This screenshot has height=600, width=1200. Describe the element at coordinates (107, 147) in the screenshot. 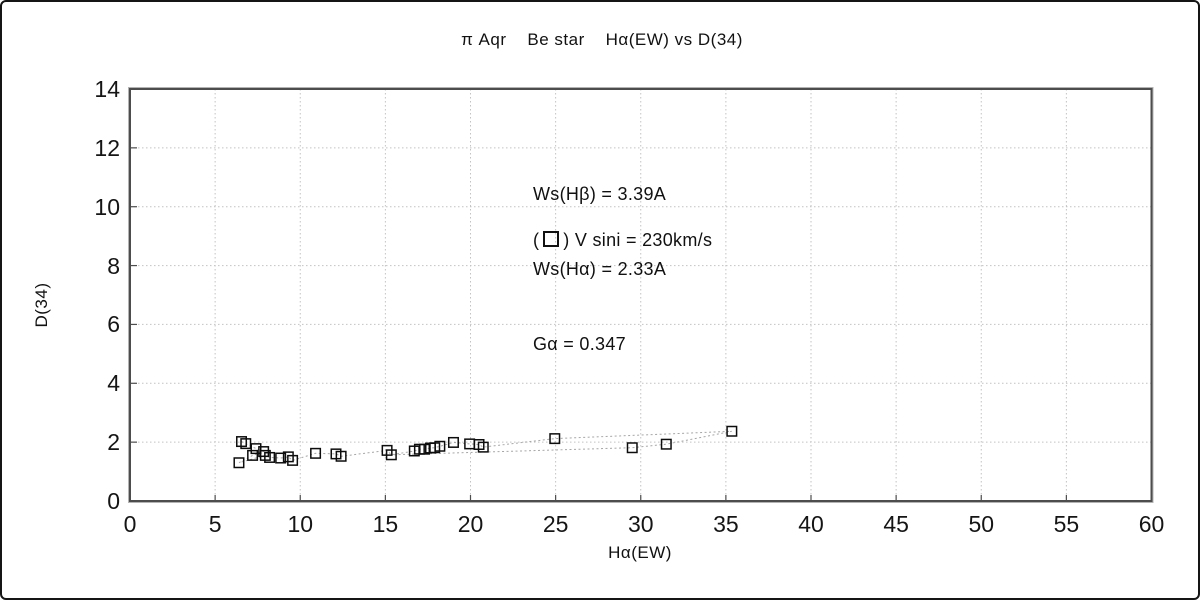

I see `y-tick-label: 12` at that location.